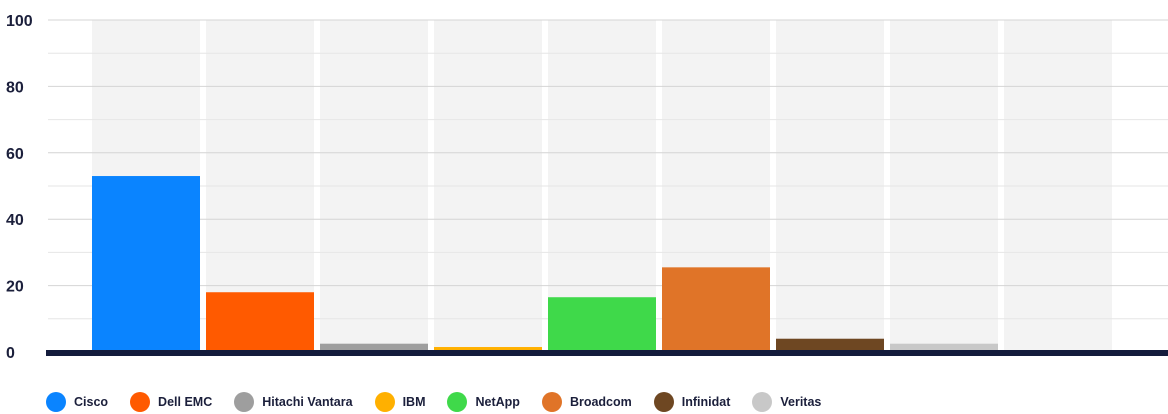 The width and height of the screenshot is (1168, 414). Describe the element at coordinates (551, 402) in the screenshot. I see `legend-swatch-broadcom` at that location.